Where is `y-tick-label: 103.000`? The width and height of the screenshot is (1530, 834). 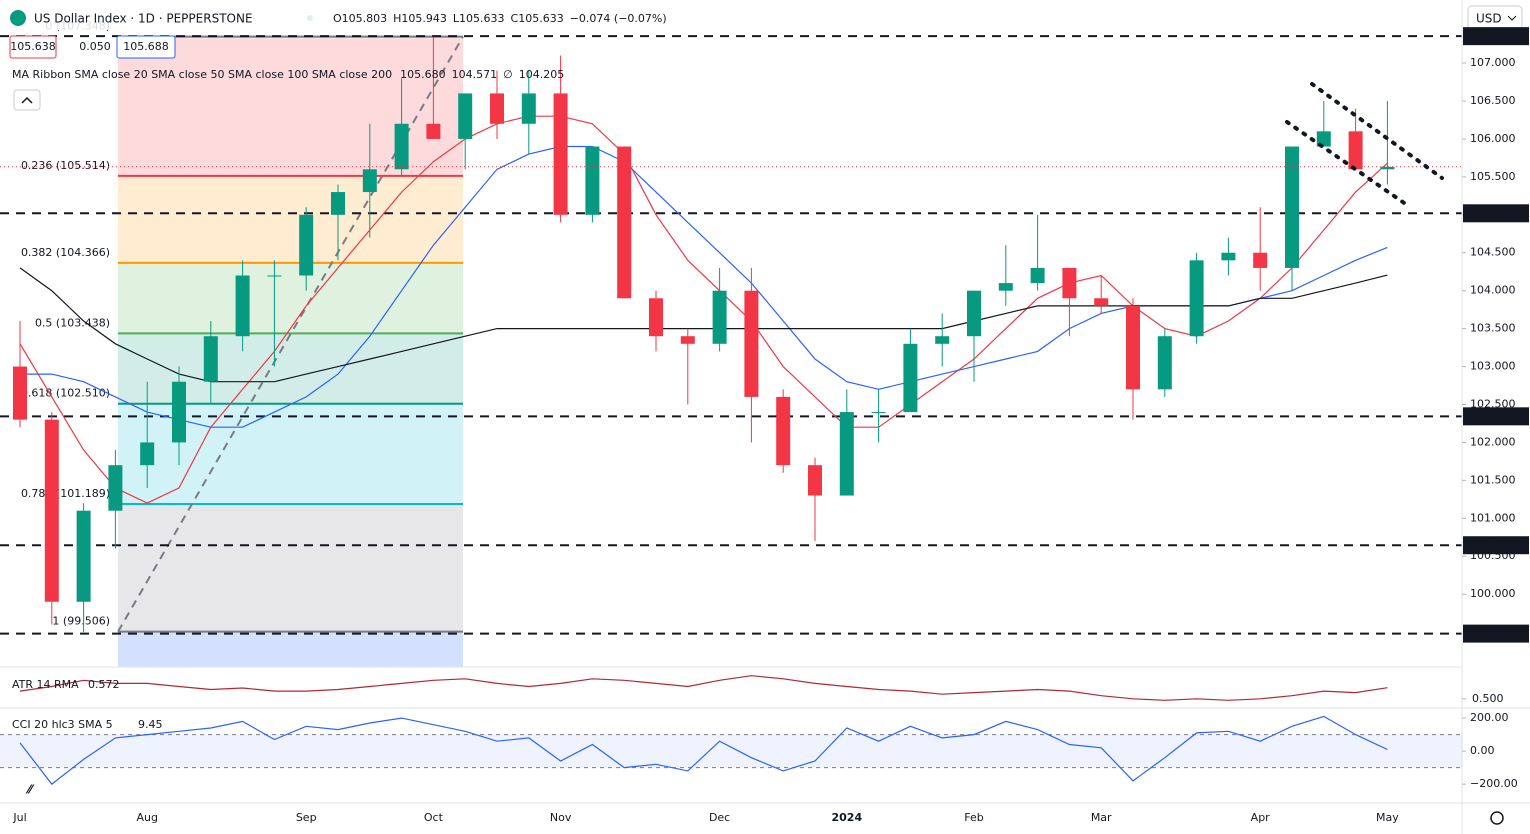 y-tick-label: 103.000 is located at coordinates (1493, 366).